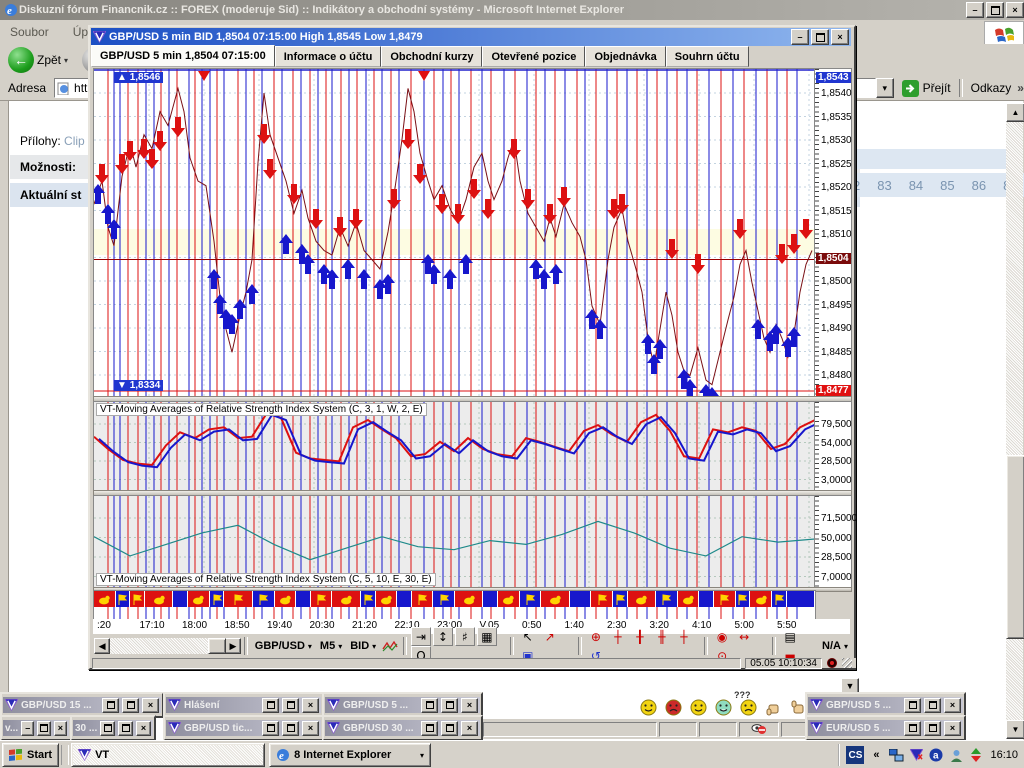 This screenshot has height=768, width=1024. What do you see at coordinates (1015, 421) in the screenshot?
I see `browser-scrollbar: ▲ ▼` at bounding box center [1015, 421].